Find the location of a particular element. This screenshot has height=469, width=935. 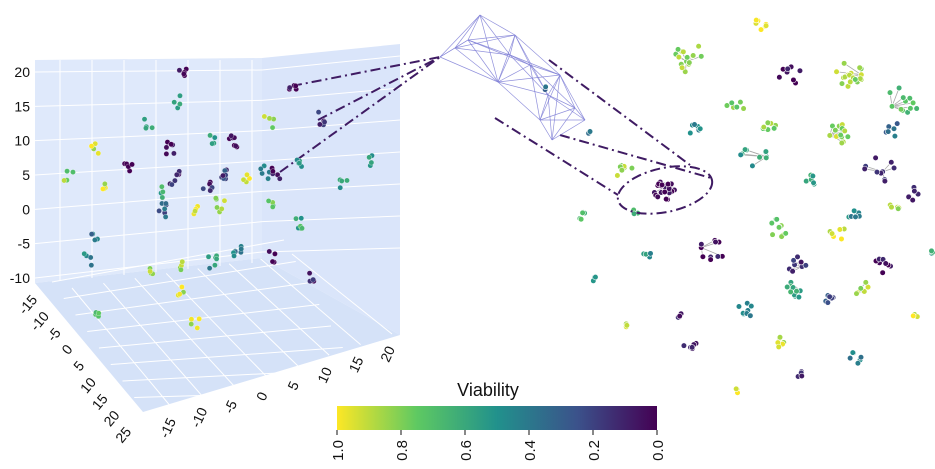

x-tick-label: 15 is located at coordinates (355, 364).